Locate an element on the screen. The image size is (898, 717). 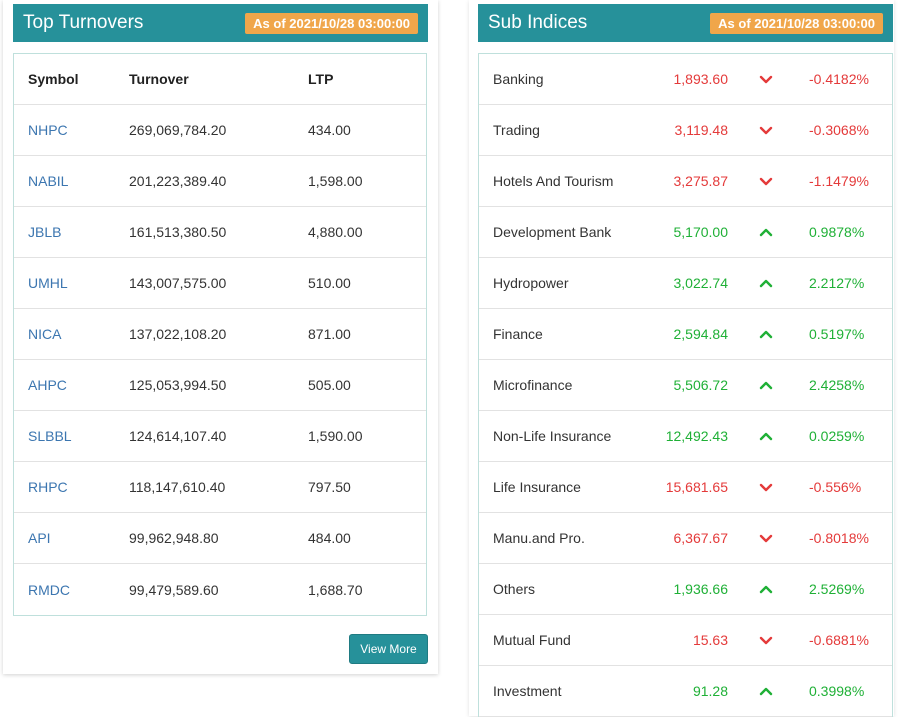
top-turnovers-as-of-badge: As of 2021/10/28 03:00:00 is located at coordinates (331, 23).